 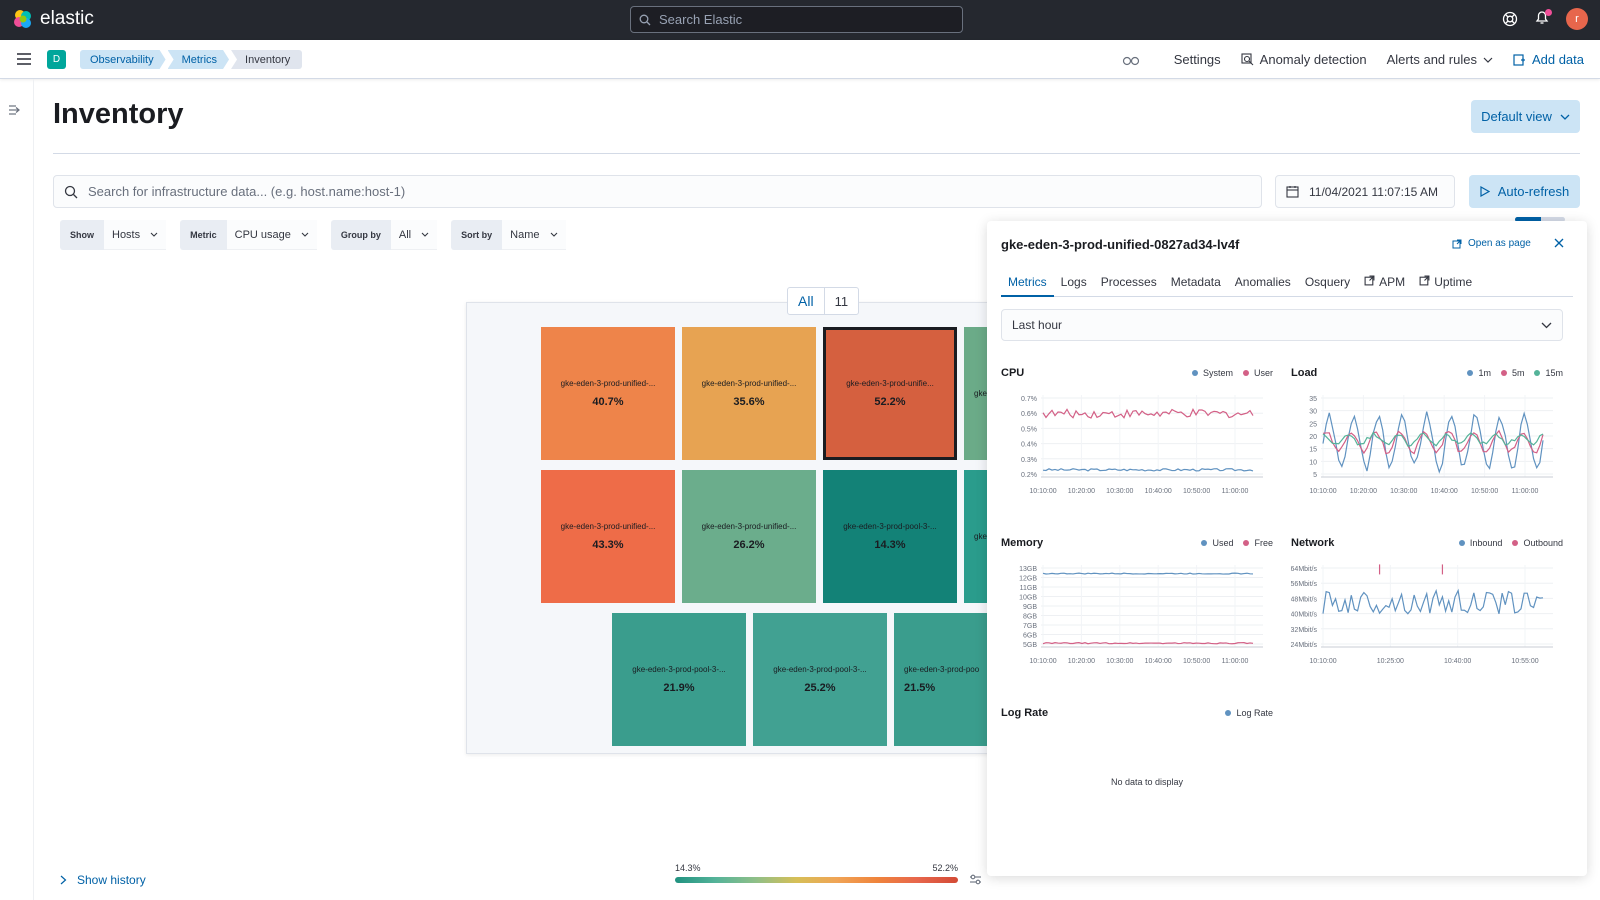 I want to click on gradient-bar, so click(x=816, y=880).